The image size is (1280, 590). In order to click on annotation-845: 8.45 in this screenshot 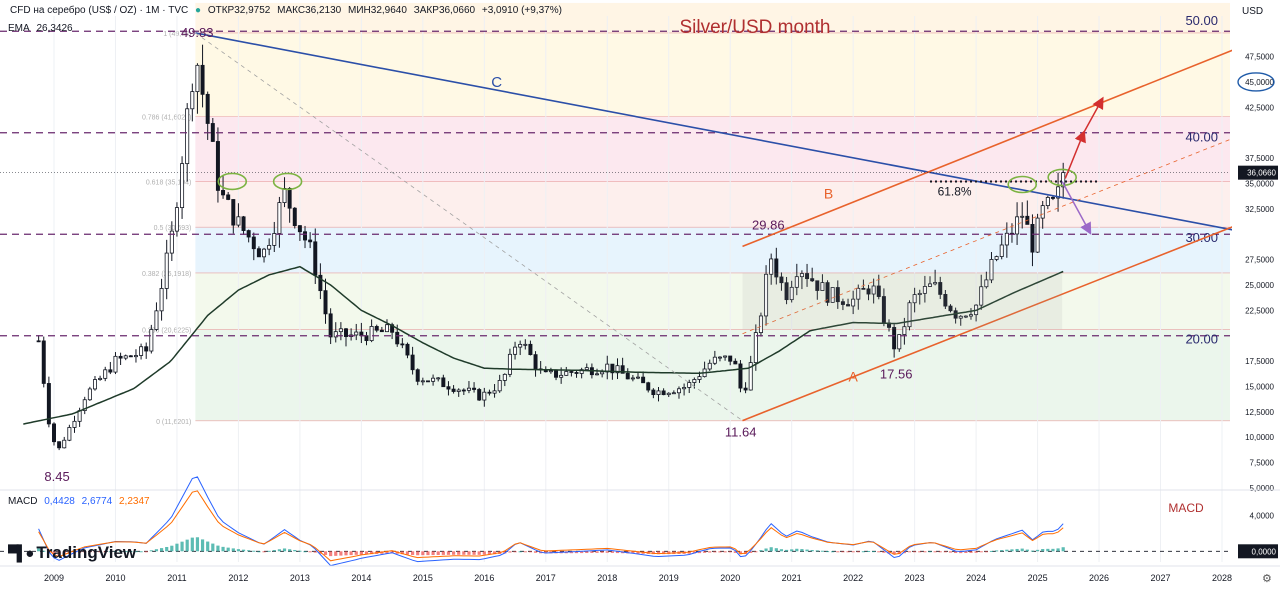, I will do `click(56, 476)`.